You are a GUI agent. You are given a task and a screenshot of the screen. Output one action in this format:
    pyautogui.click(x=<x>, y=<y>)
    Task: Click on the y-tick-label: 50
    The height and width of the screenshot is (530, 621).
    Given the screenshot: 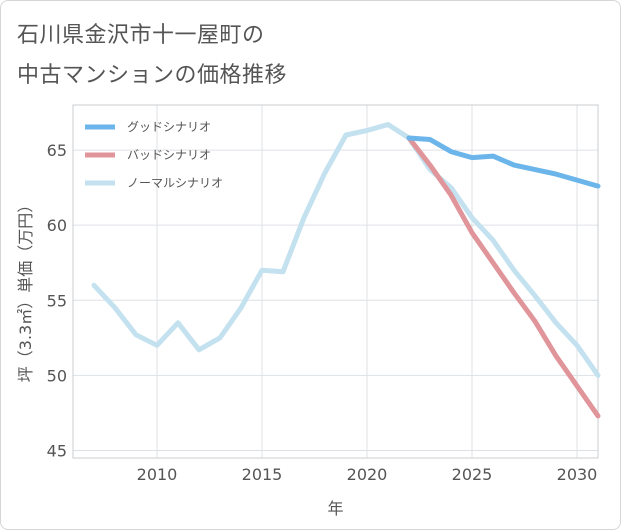 What is the action you would take?
    pyautogui.click(x=57, y=375)
    